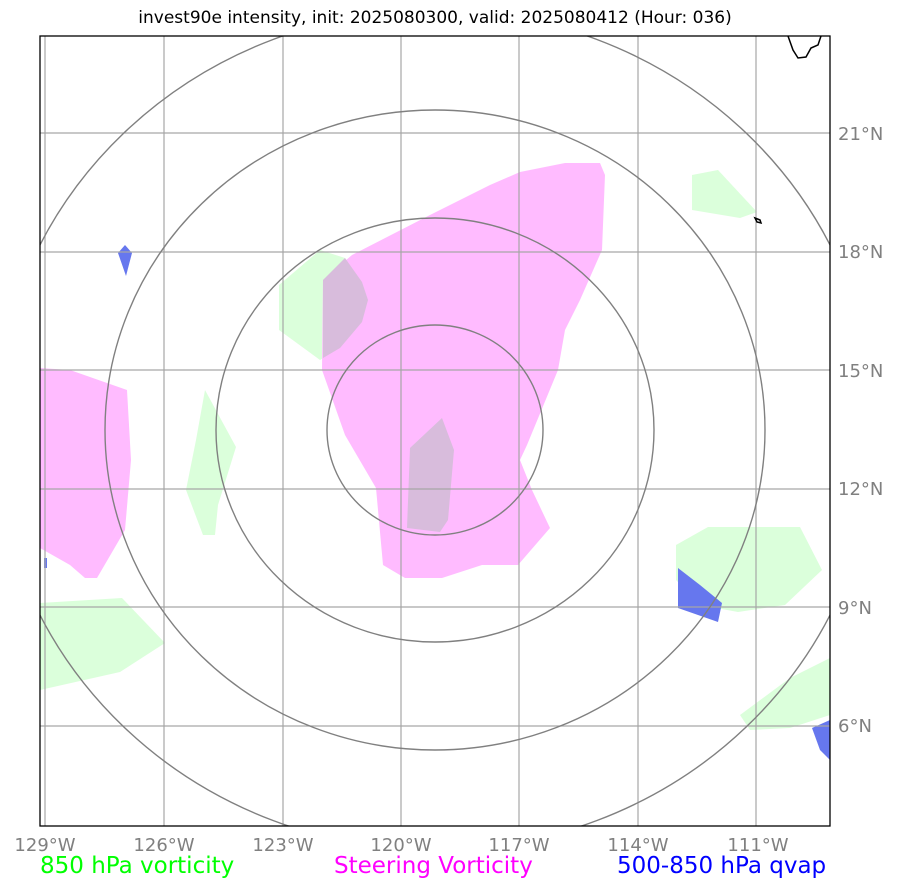  I want to click on legend-850-vorticity: 850 hPa vorticity, so click(137, 866).